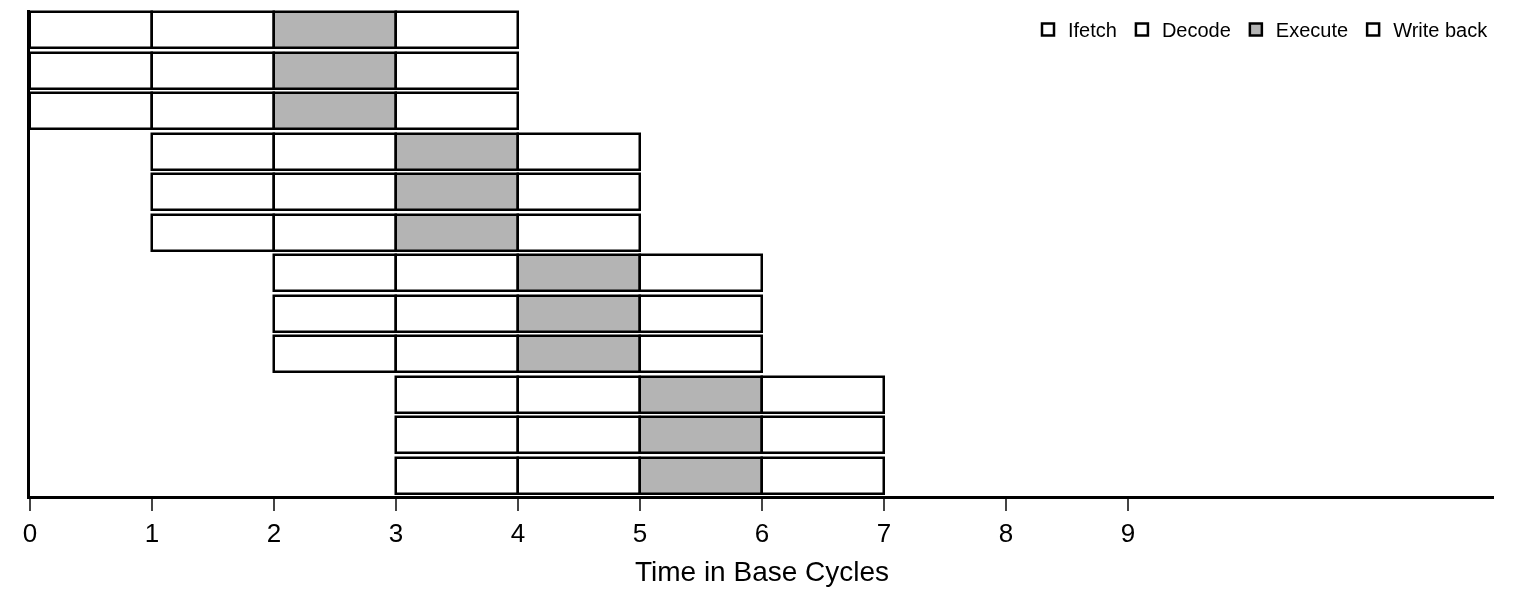  Describe the element at coordinates (1006, 533) in the screenshot. I see `x-tick-label: 8` at that location.